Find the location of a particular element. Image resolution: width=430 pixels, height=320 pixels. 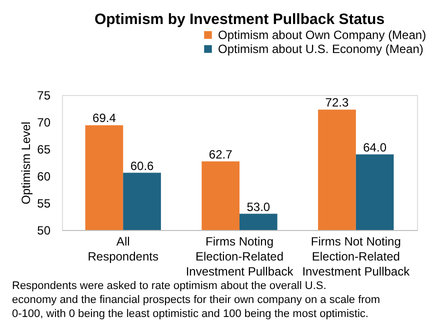

data-label: 53.0 is located at coordinates (258, 207).